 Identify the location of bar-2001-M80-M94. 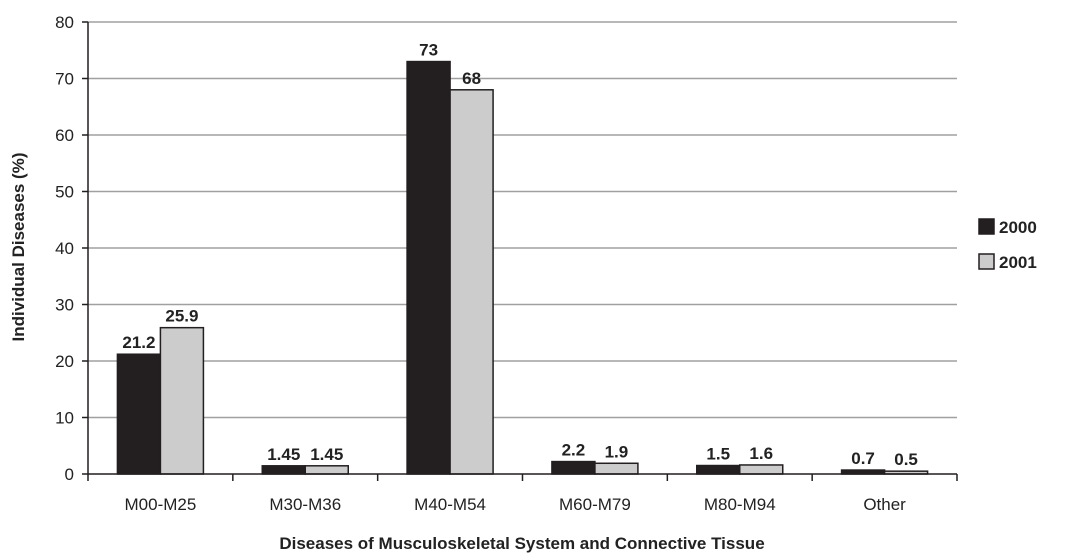
(761, 469).